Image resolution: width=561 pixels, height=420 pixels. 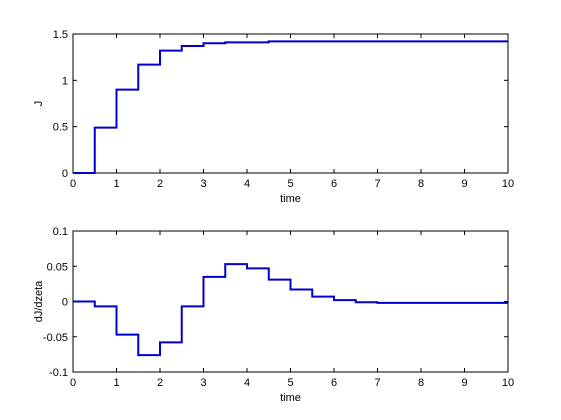 What do you see at coordinates (55, 338) in the screenshot?
I see `y-tick-label: -0.05` at bounding box center [55, 338].